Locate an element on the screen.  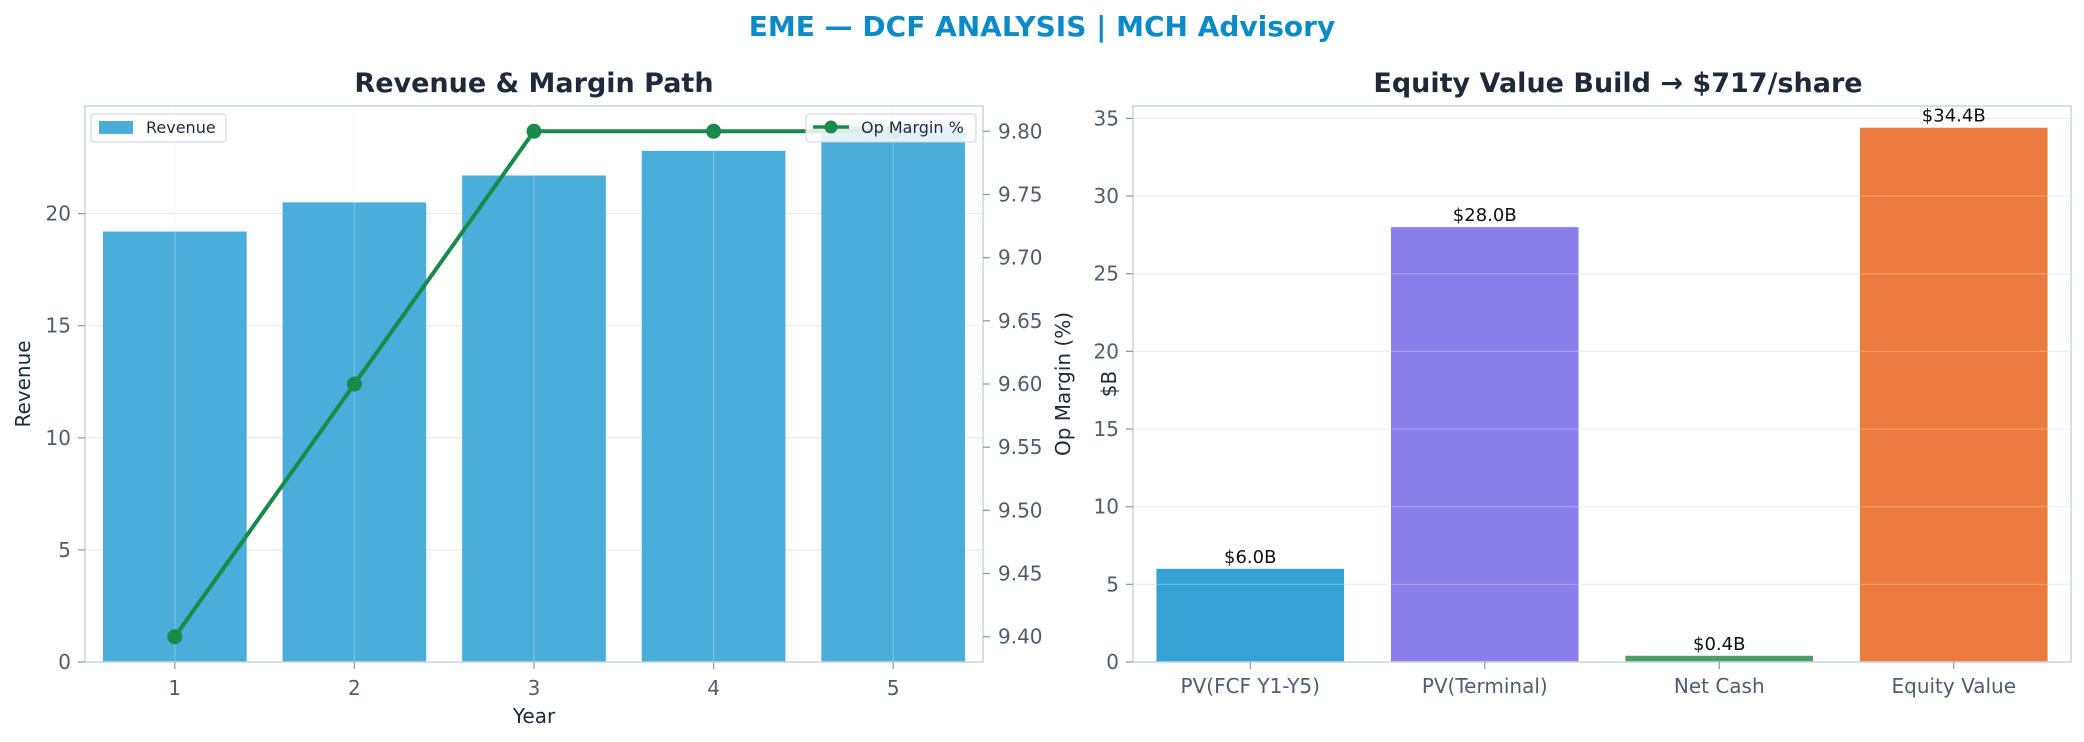
left-x-ticks: 1 2 3 4 5 is located at coordinates (534, 681).